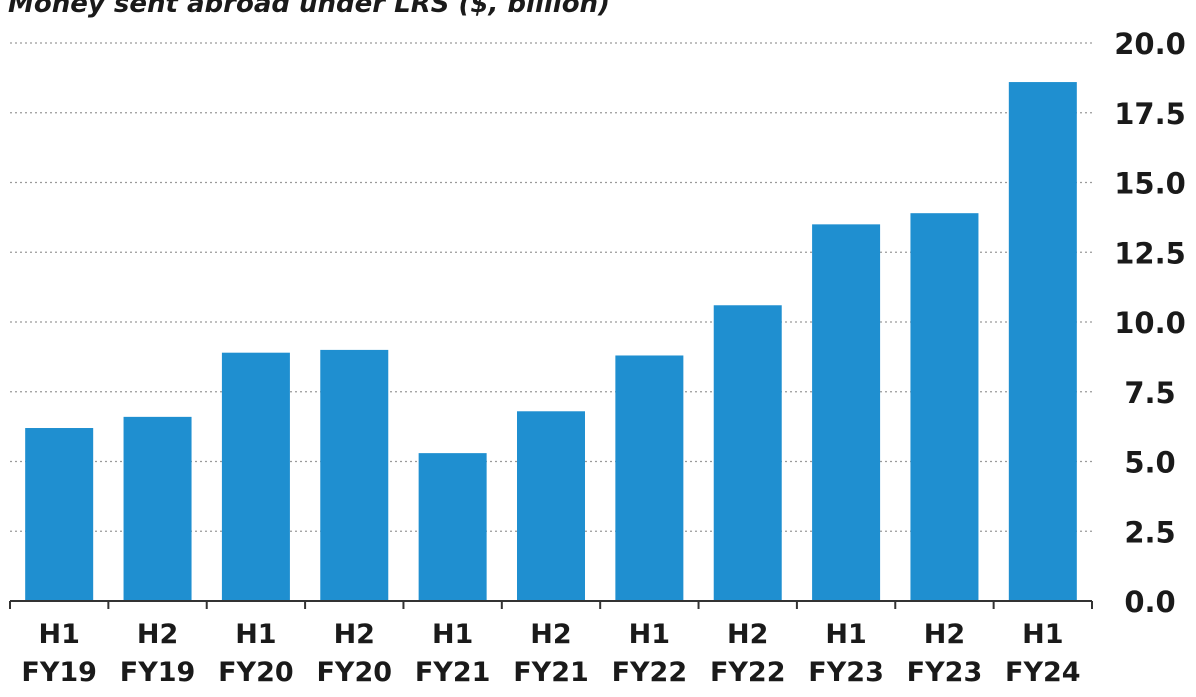  What do you see at coordinates (1149, 602) in the screenshot?
I see `y-tick-label: 0.0` at bounding box center [1149, 602].